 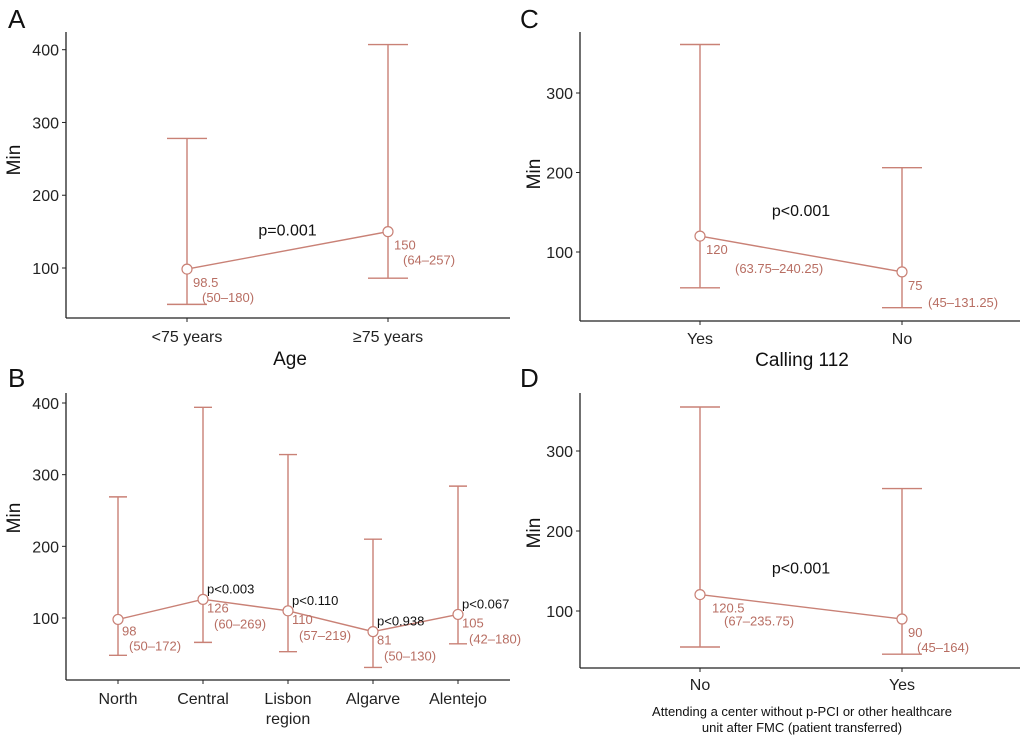 I want to click on value-label-median: 75, so click(x=915, y=285).